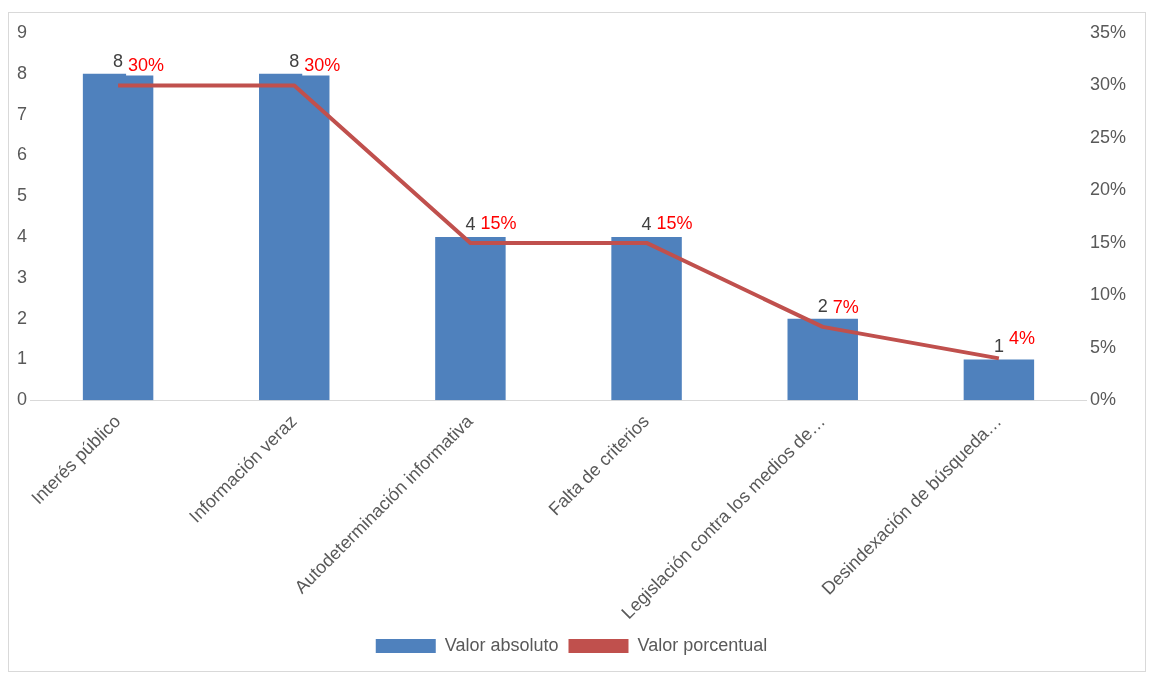 The width and height of the screenshot is (1150, 673). What do you see at coordinates (1102, 346) in the screenshot?
I see `y2-tick-label: 5%` at bounding box center [1102, 346].